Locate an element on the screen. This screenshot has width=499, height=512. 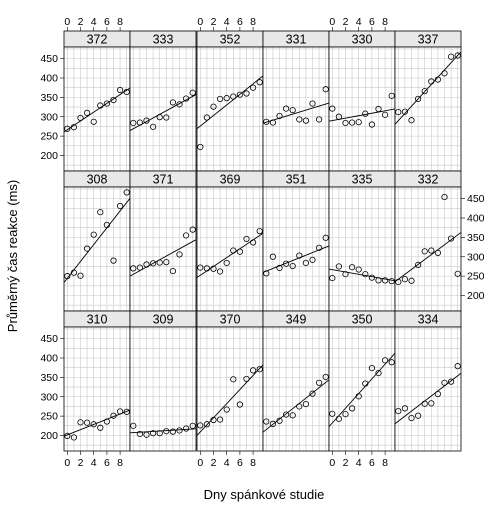
panel-371: 371 is located at coordinates (163, 241).